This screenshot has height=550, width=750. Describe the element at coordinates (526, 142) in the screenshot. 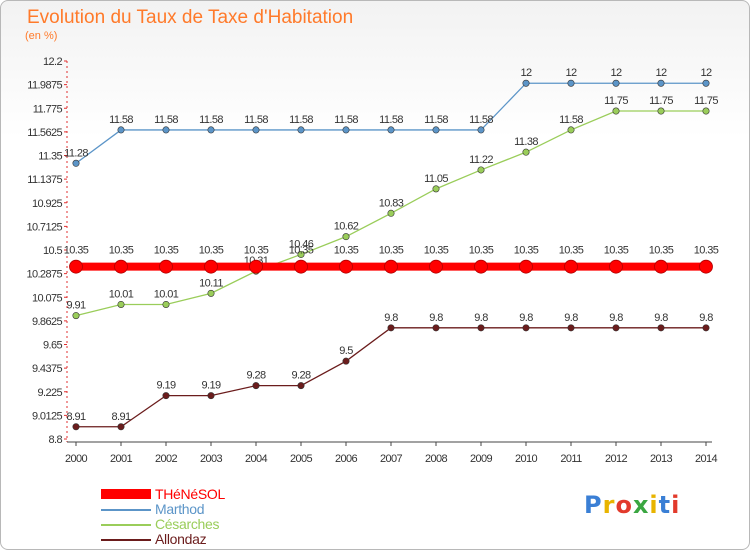

I see `data-label: 11.38` at that location.